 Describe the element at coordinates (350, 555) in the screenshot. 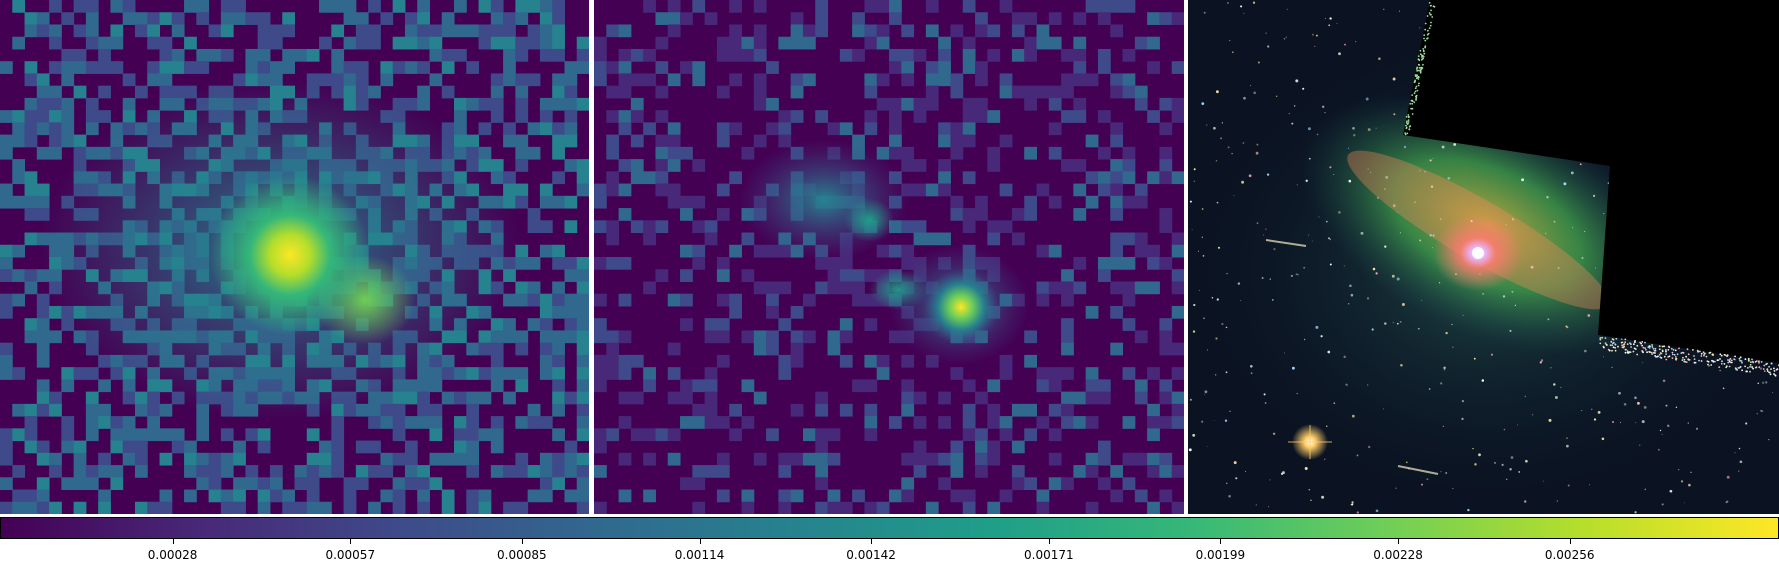

I see `colorbar-tick-label: 0.00057` at that location.